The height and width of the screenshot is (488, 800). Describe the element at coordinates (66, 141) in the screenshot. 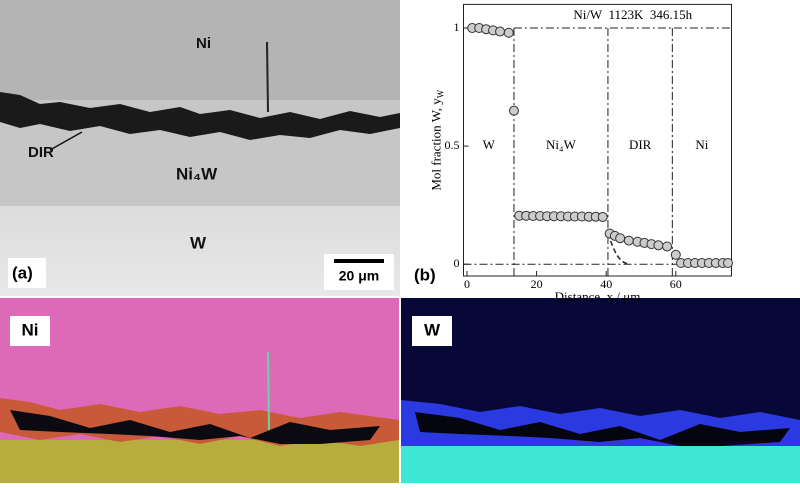

I see `dir-pointer` at that location.